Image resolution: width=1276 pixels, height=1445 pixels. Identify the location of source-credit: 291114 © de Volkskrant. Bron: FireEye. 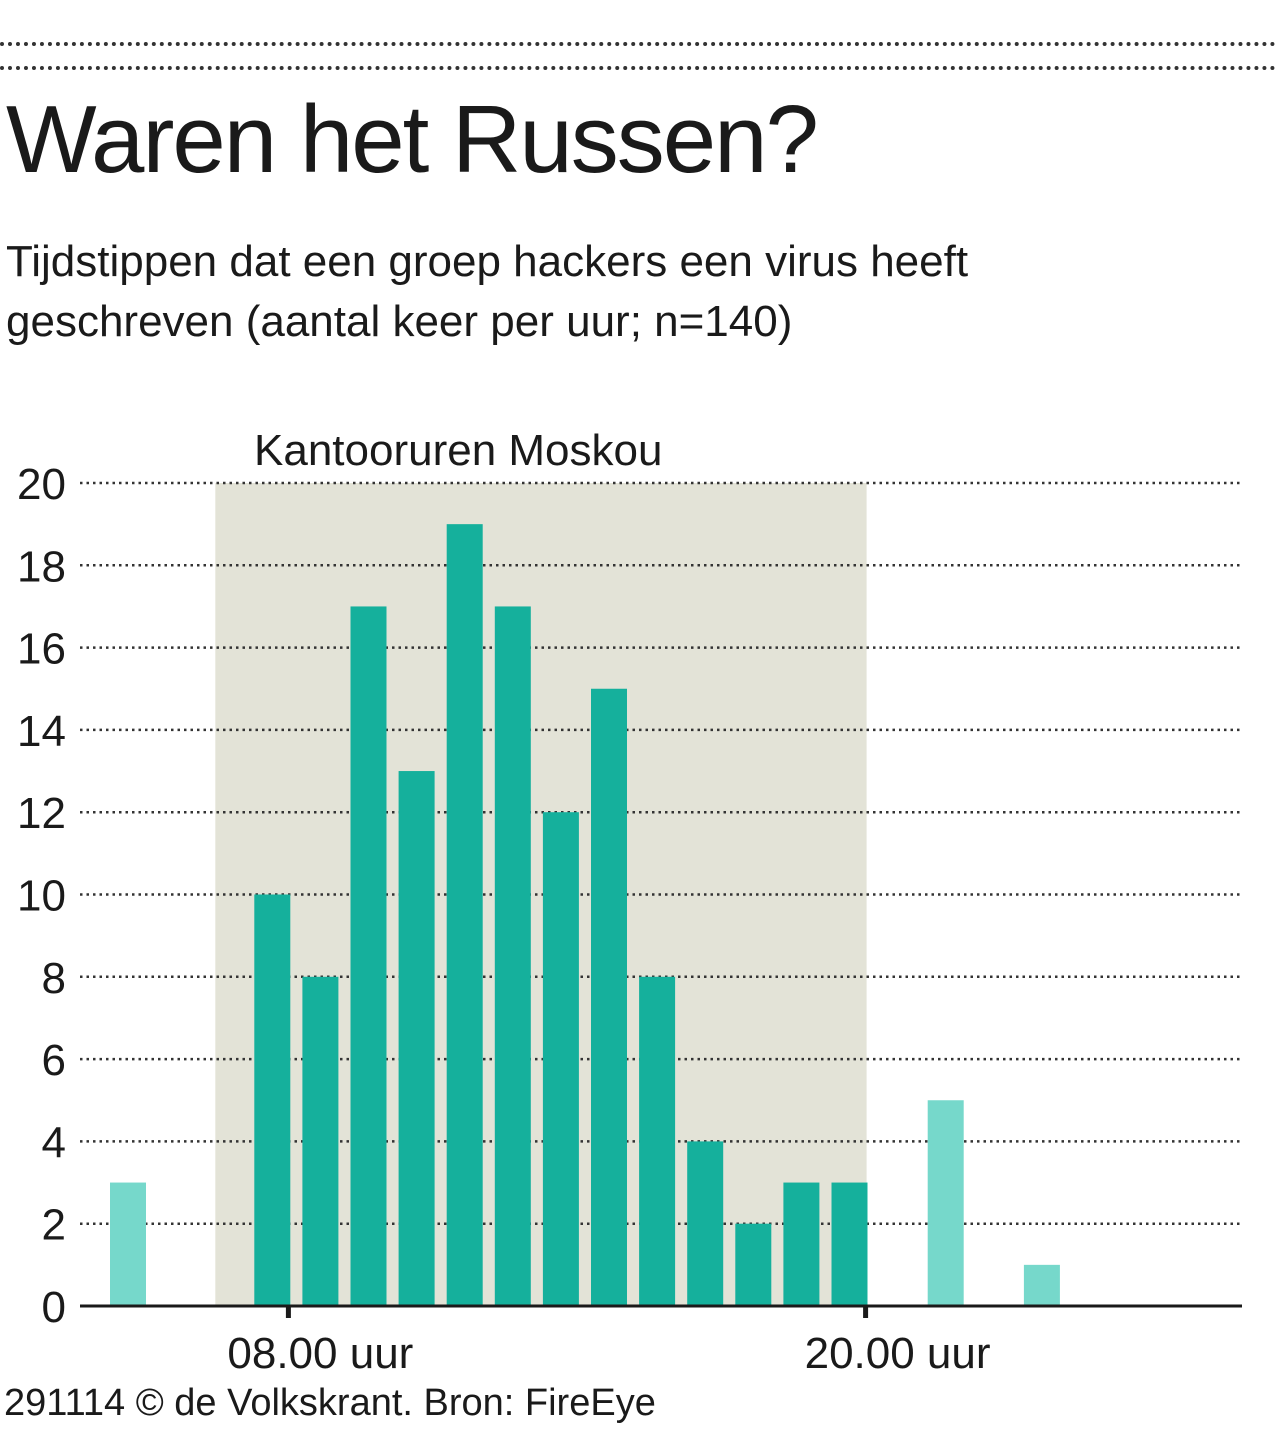
(330, 1403).